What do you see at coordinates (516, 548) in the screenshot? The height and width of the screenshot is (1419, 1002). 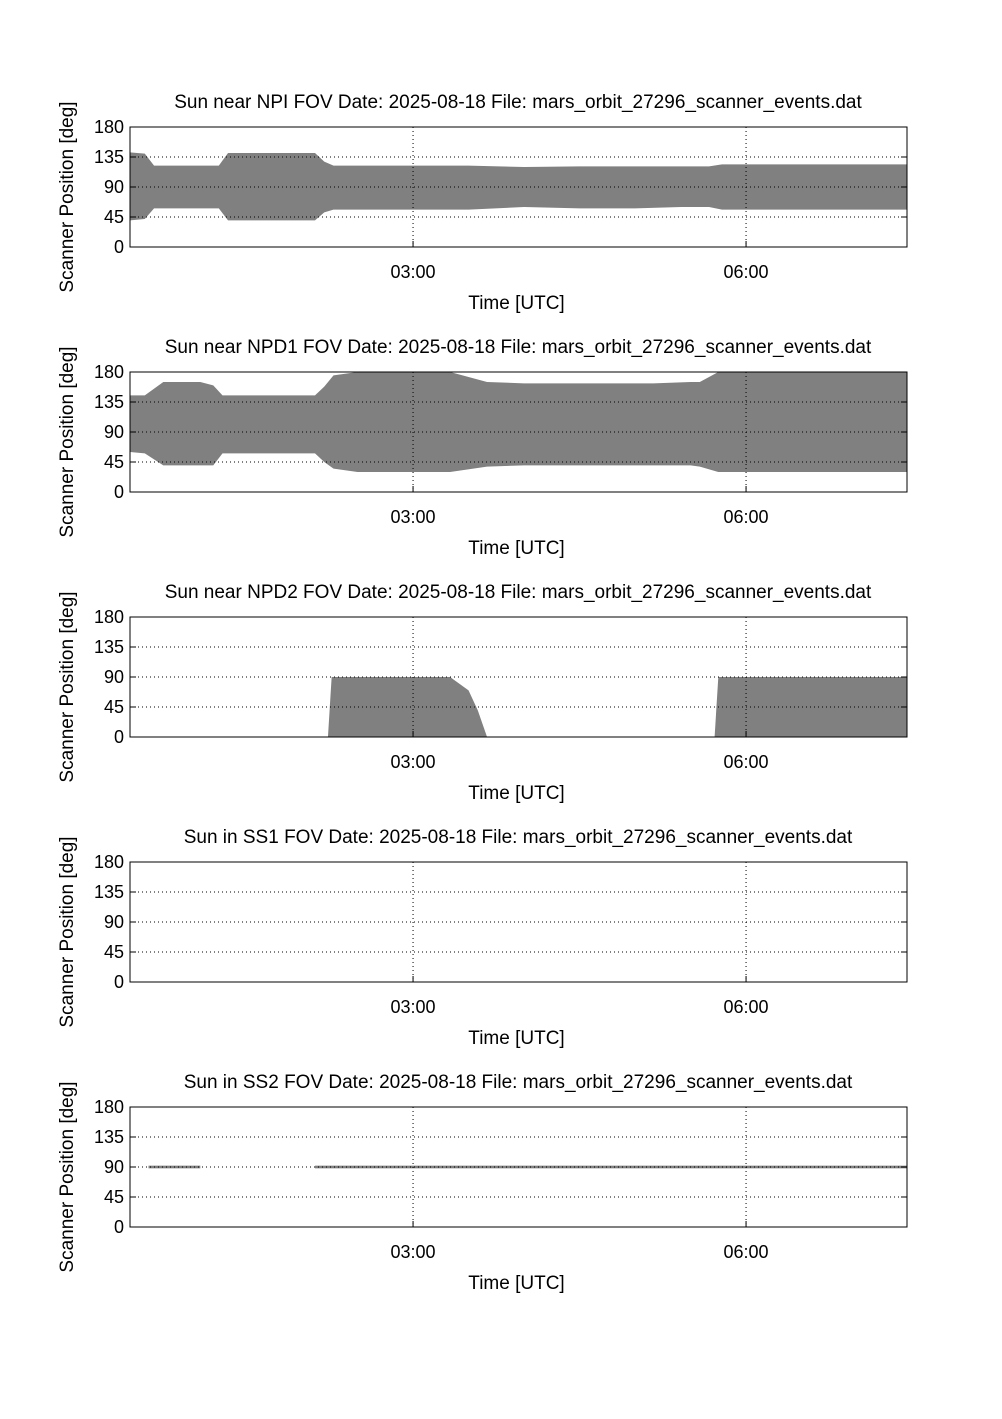 I see `chart-2-xlabel: Time [UTC]` at bounding box center [516, 548].